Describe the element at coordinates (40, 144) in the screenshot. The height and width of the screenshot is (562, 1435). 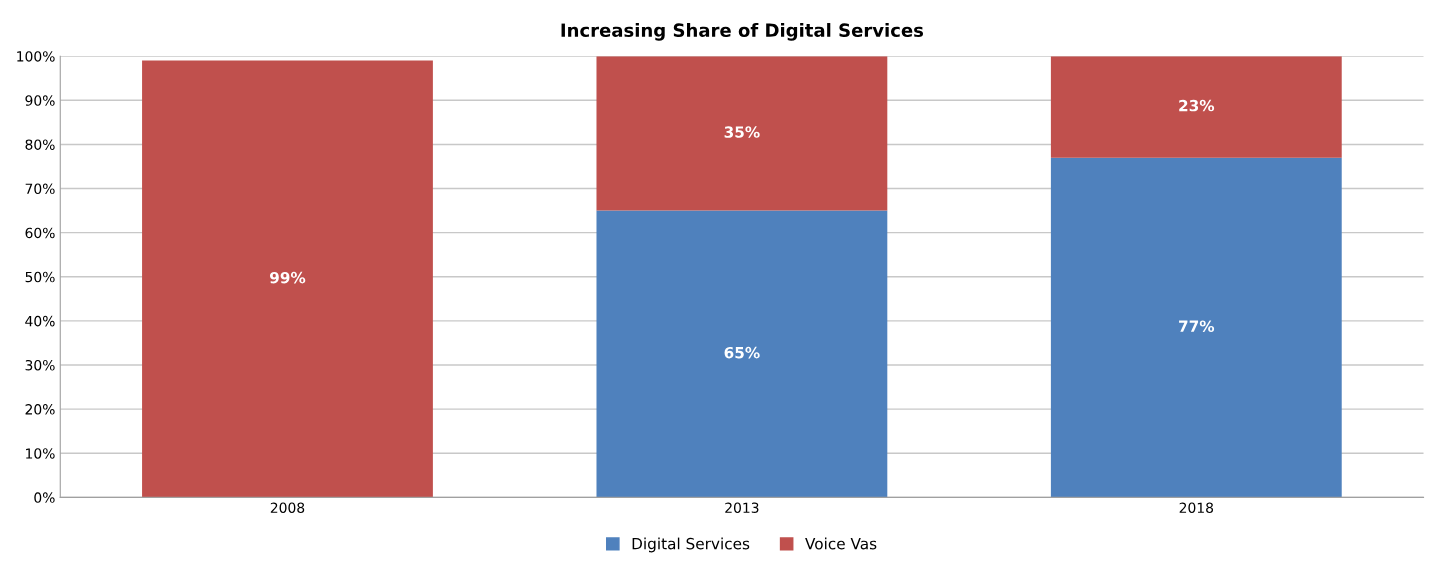
I see `y-tick-label: 80%` at that location.